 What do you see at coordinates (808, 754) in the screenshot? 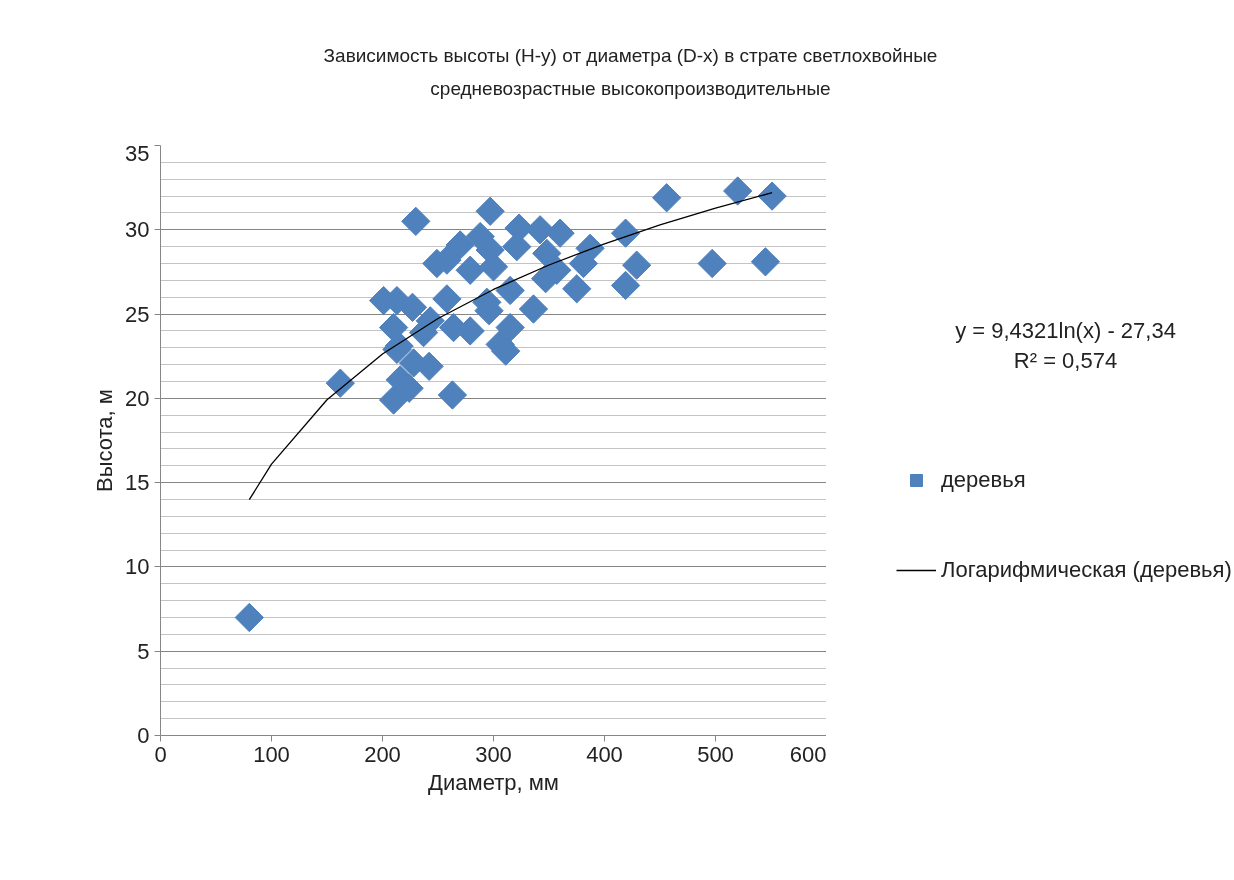
I see `x-tick-label: 600` at bounding box center [808, 754].